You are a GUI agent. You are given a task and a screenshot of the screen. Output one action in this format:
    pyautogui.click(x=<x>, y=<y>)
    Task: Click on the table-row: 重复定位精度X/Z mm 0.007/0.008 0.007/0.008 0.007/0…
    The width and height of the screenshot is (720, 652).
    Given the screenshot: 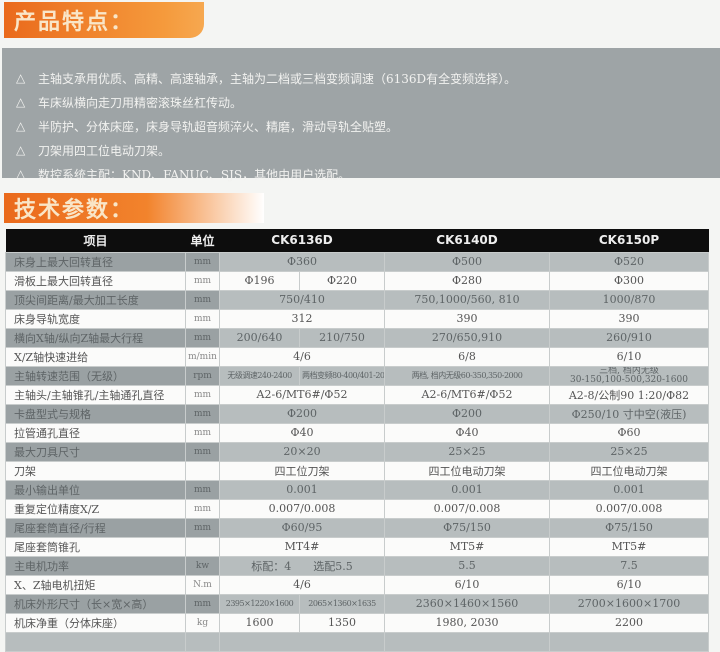 What is the action you would take?
    pyautogui.click(x=357, y=508)
    